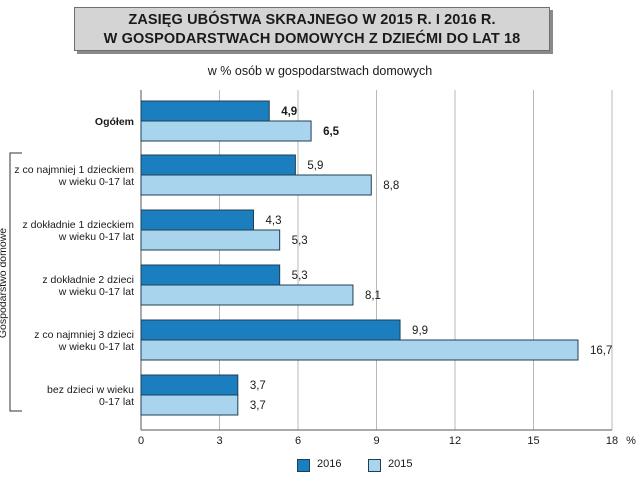 The image size is (640, 484). I want to click on data-label-2016-1: 5,9, so click(315, 166).